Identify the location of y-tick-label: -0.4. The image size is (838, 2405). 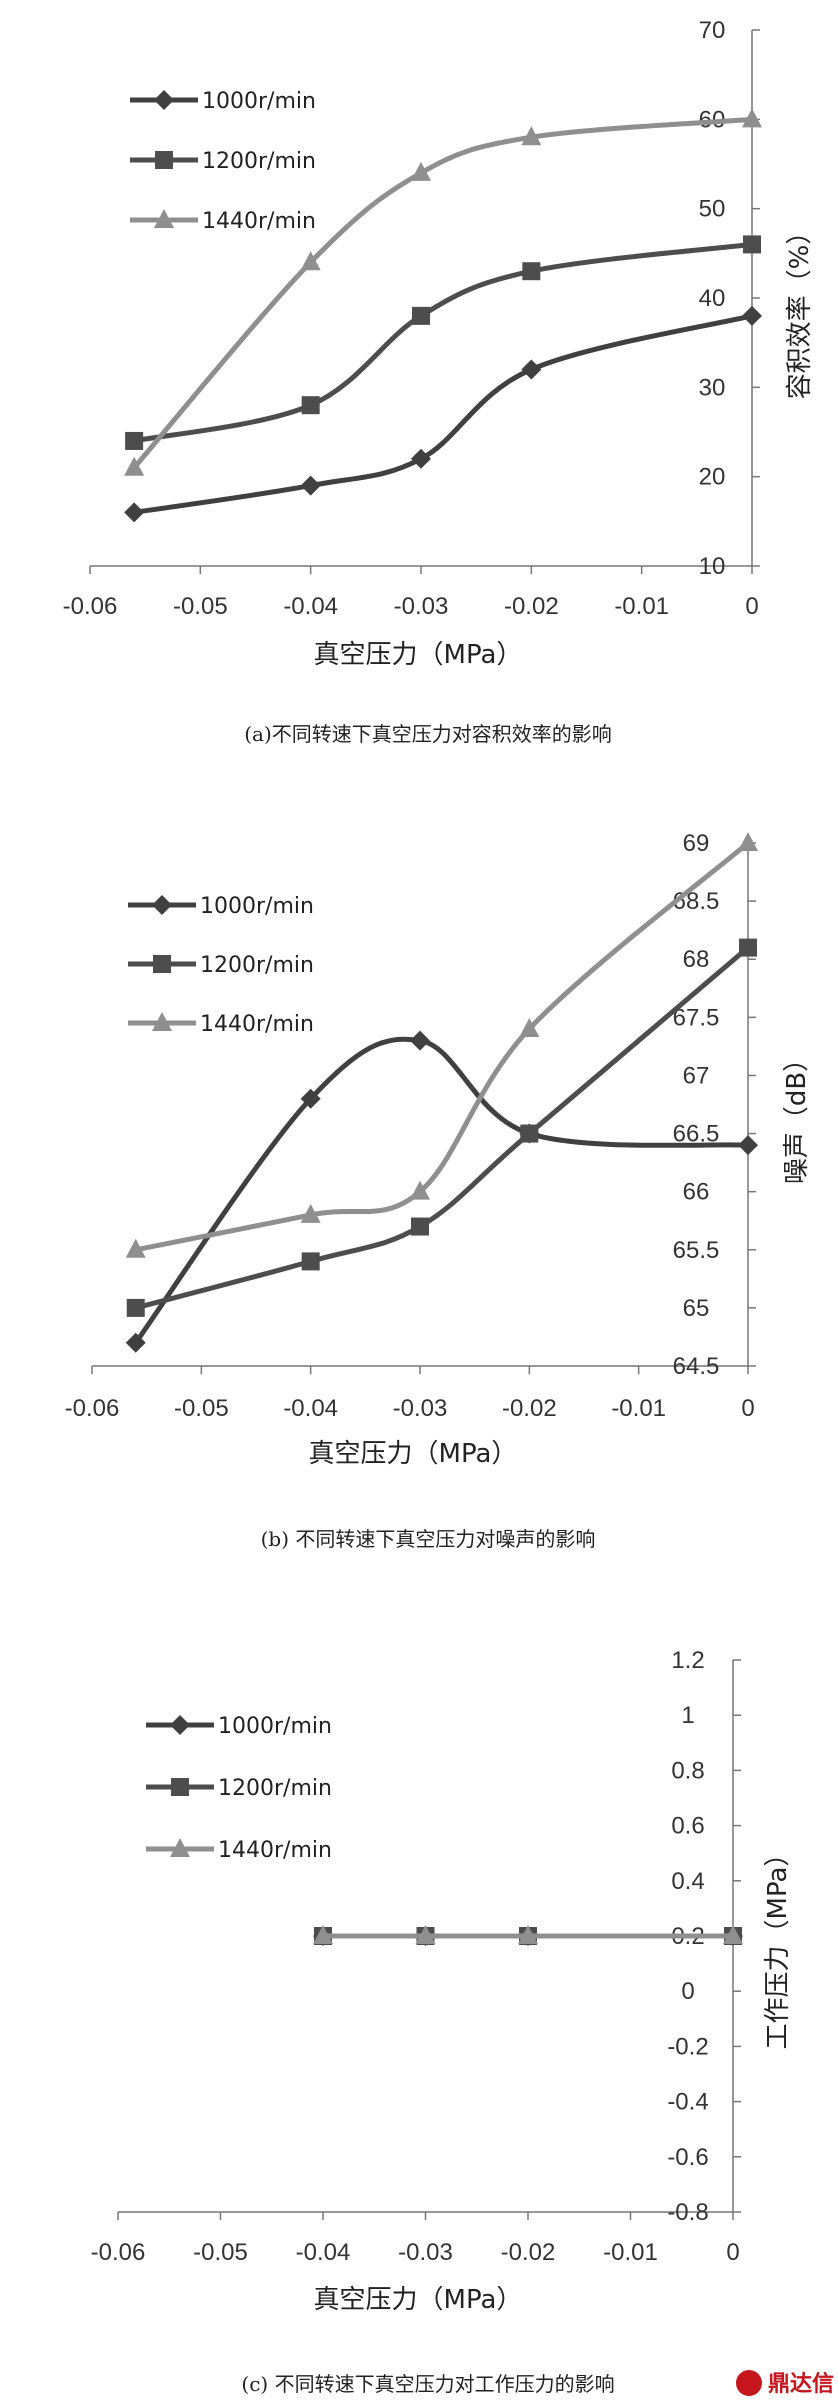
(687, 2102).